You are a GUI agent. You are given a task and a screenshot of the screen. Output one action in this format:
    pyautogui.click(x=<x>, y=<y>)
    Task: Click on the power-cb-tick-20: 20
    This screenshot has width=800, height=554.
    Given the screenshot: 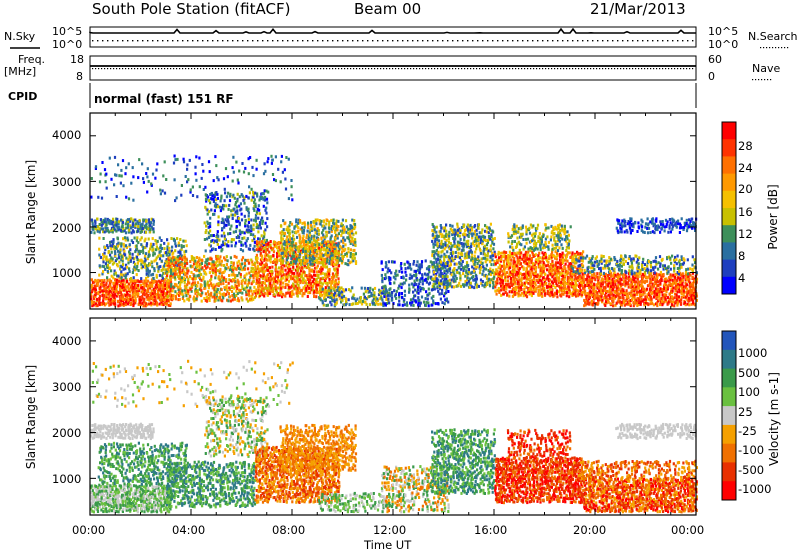 What is the action you would take?
    pyautogui.click(x=745, y=189)
    